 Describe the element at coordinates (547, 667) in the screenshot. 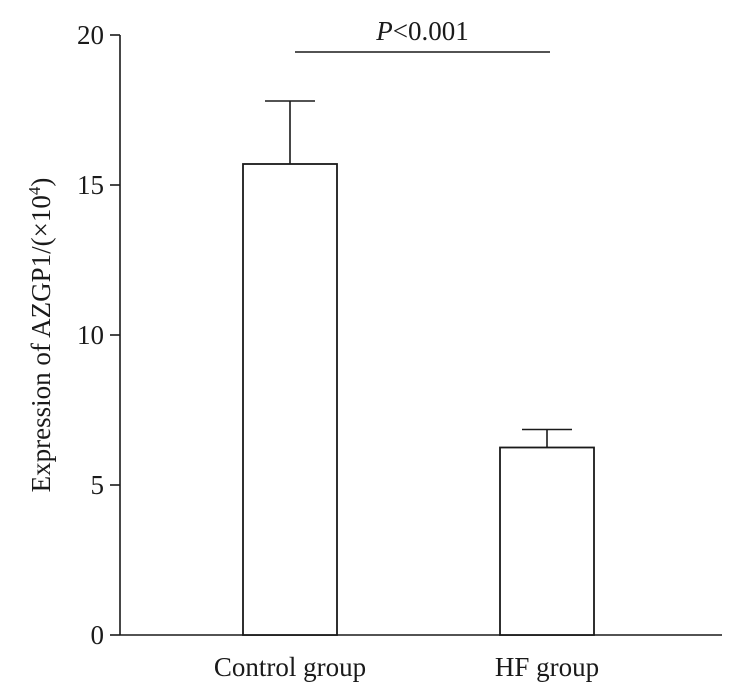

I see `x-tick-label-1: HF group` at that location.